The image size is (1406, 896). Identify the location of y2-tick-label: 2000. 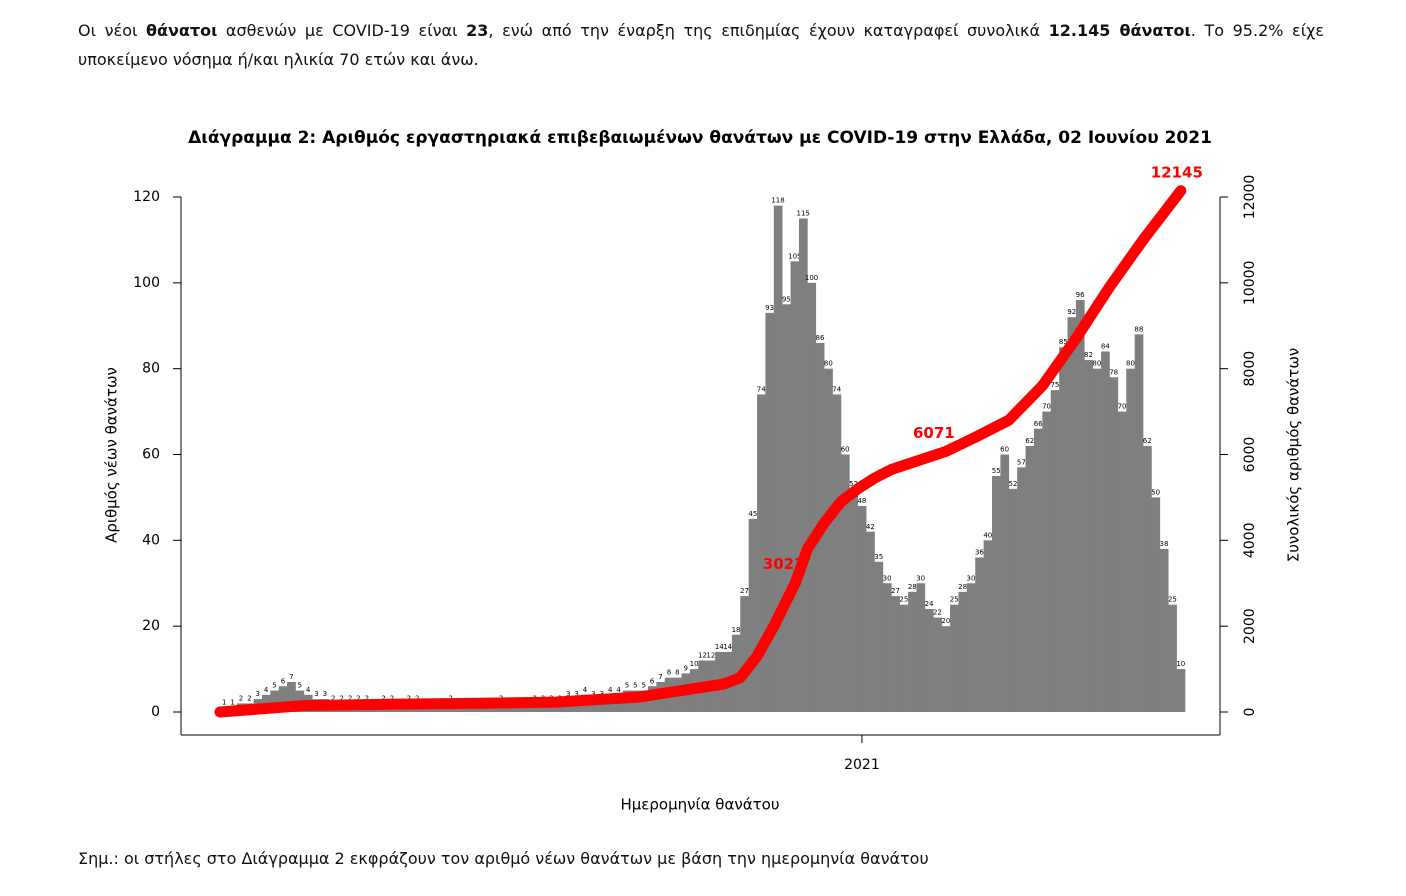
(1250, 626).